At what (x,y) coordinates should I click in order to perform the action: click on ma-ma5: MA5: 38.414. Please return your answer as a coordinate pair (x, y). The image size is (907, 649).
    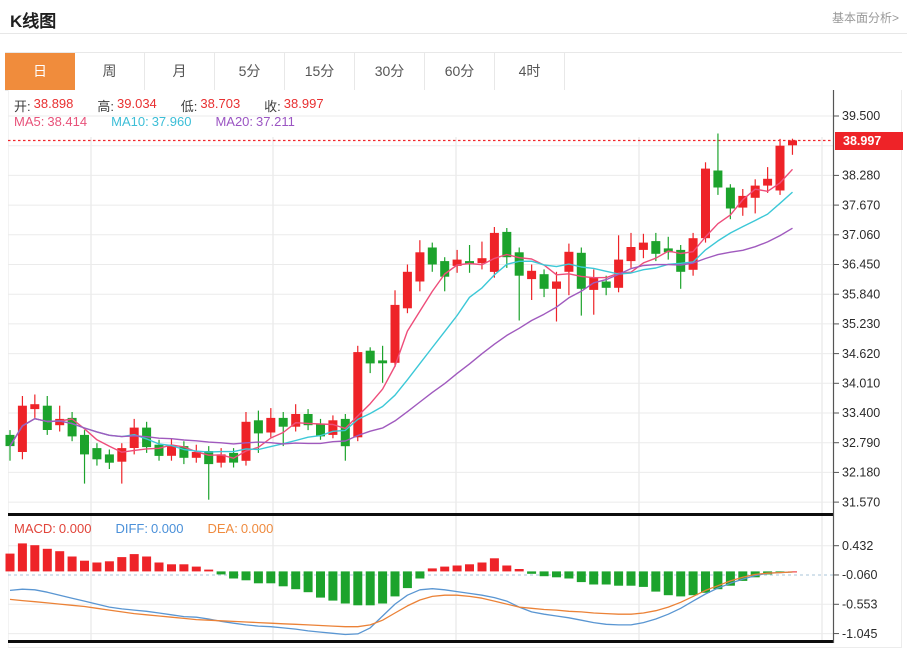
    Looking at the image, I should click on (50, 121).